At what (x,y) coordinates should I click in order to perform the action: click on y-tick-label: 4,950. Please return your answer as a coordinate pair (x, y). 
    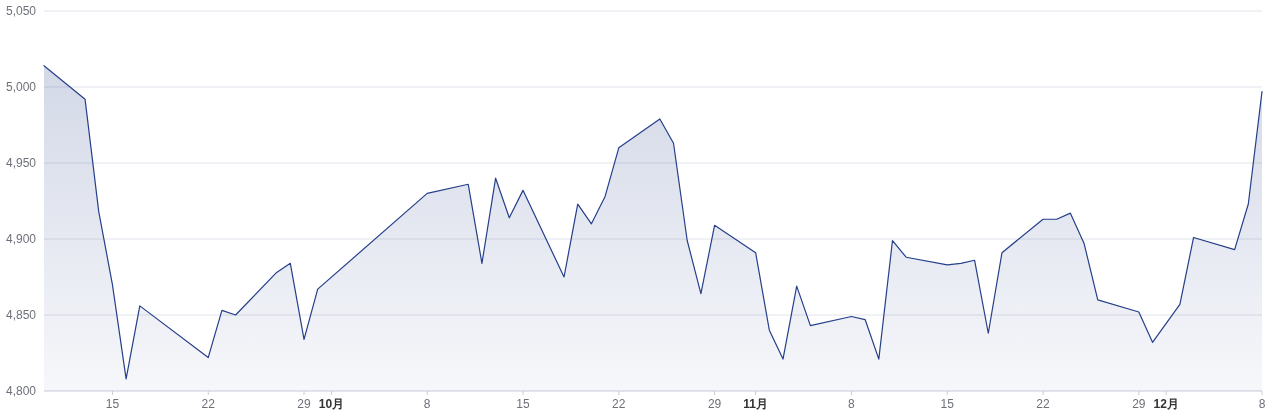
    Looking at the image, I should click on (20, 163).